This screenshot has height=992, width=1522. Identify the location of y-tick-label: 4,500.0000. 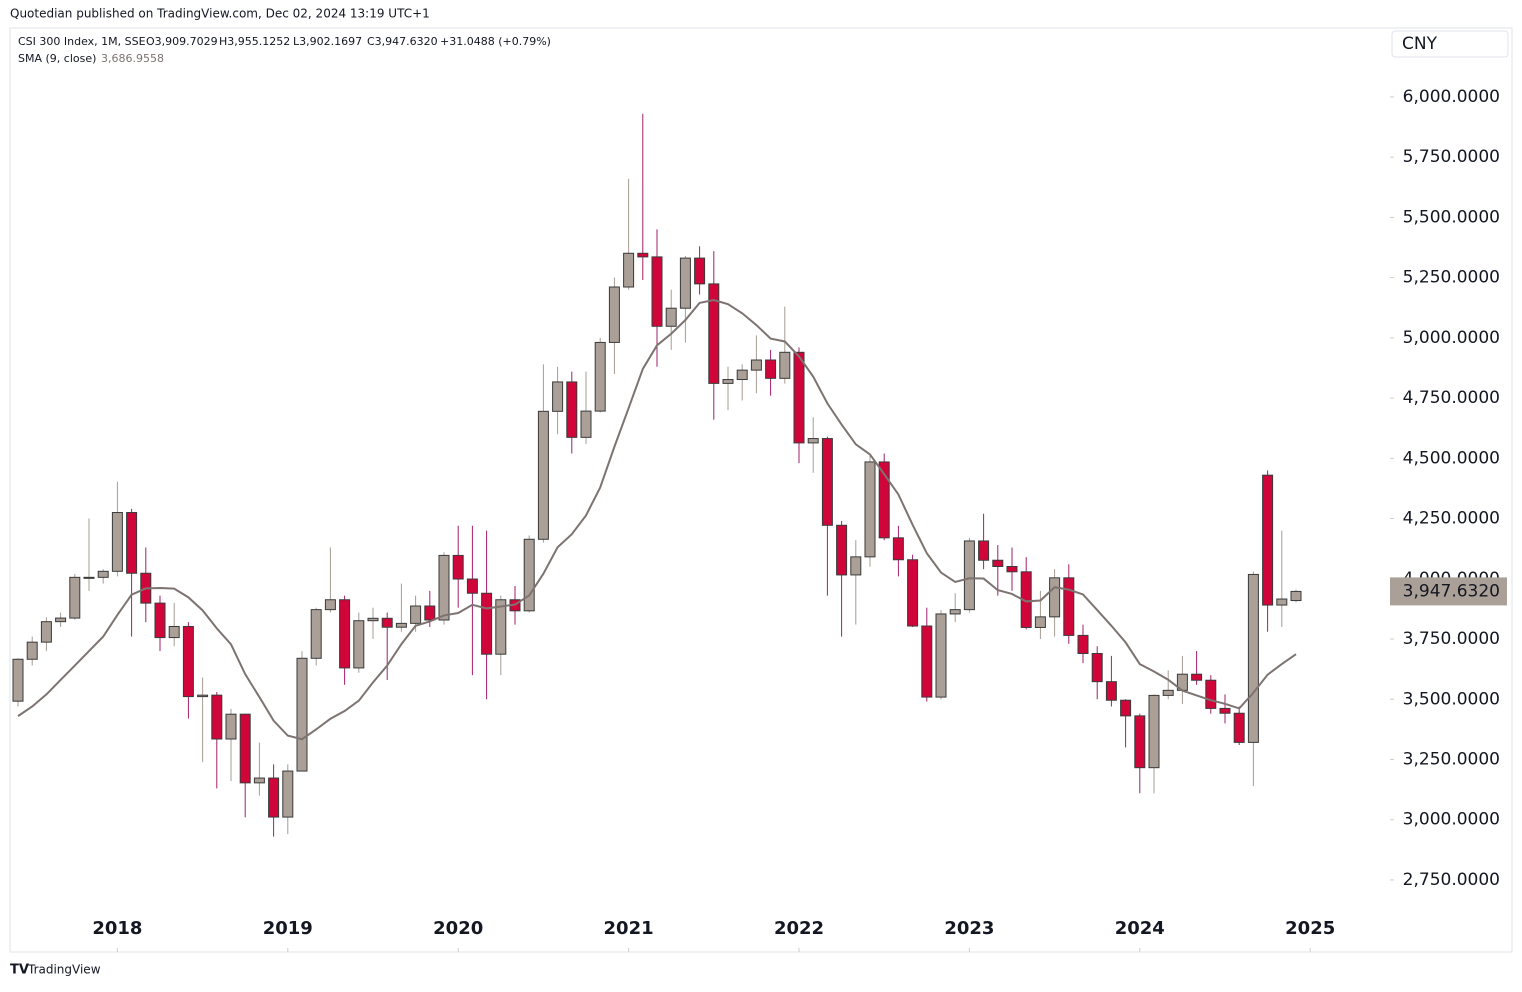
(1451, 458).